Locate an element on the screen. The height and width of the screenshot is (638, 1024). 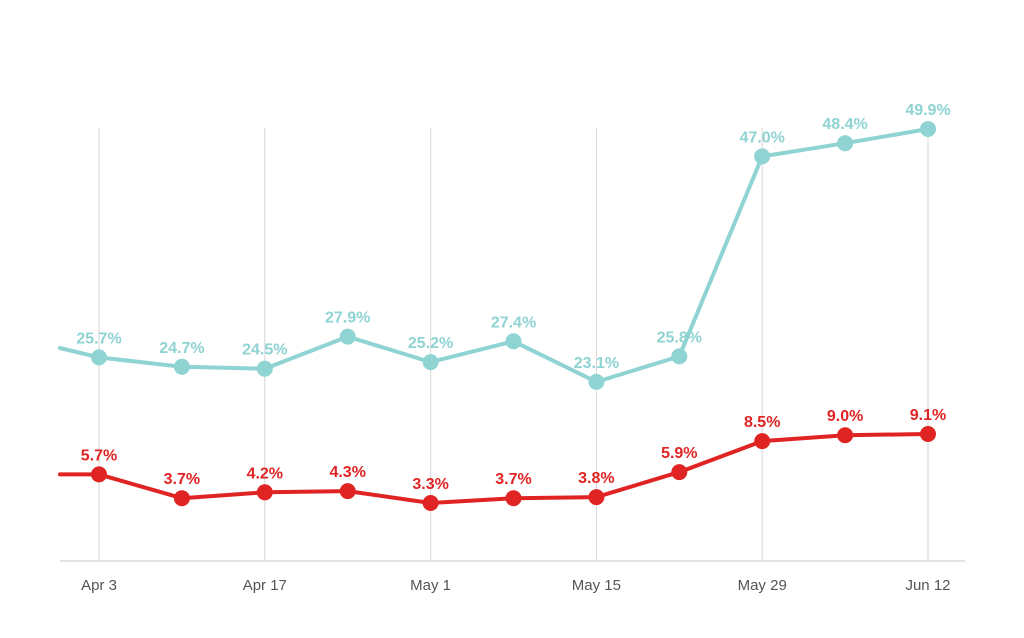
teal-data-label: 25.2% is located at coordinates (430, 343).